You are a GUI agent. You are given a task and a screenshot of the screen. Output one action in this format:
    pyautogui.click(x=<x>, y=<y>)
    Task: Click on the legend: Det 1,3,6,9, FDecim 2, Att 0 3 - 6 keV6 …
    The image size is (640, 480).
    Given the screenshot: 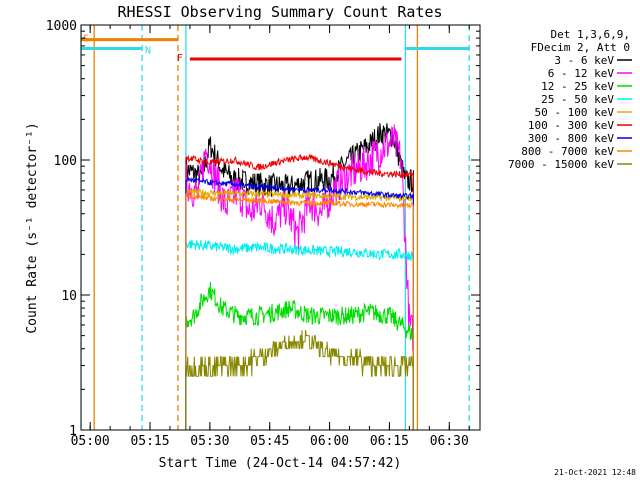 What is the action you would take?
    pyautogui.click(x=570, y=99)
    